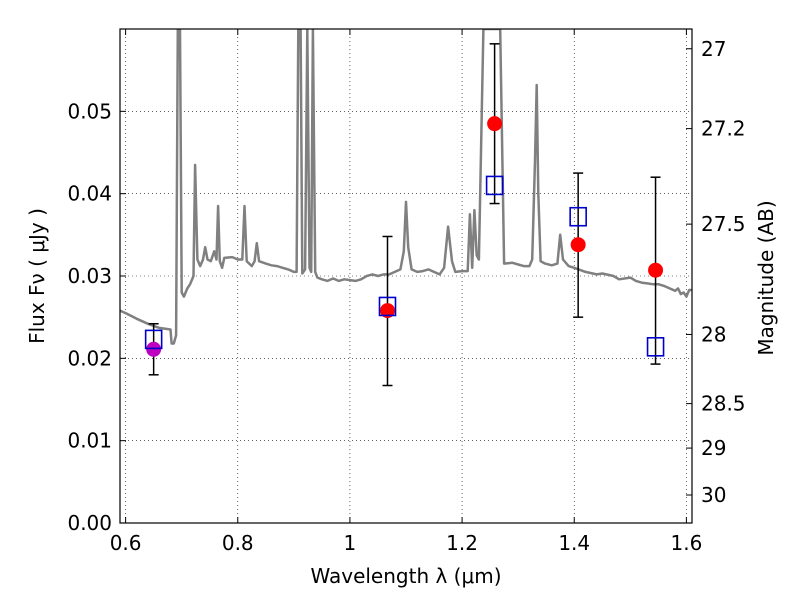 The height and width of the screenshot is (600, 800). Describe the element at coordinates (89, 276) in the screenshot. I see `y-tick-label-3: 0.03` at that location.